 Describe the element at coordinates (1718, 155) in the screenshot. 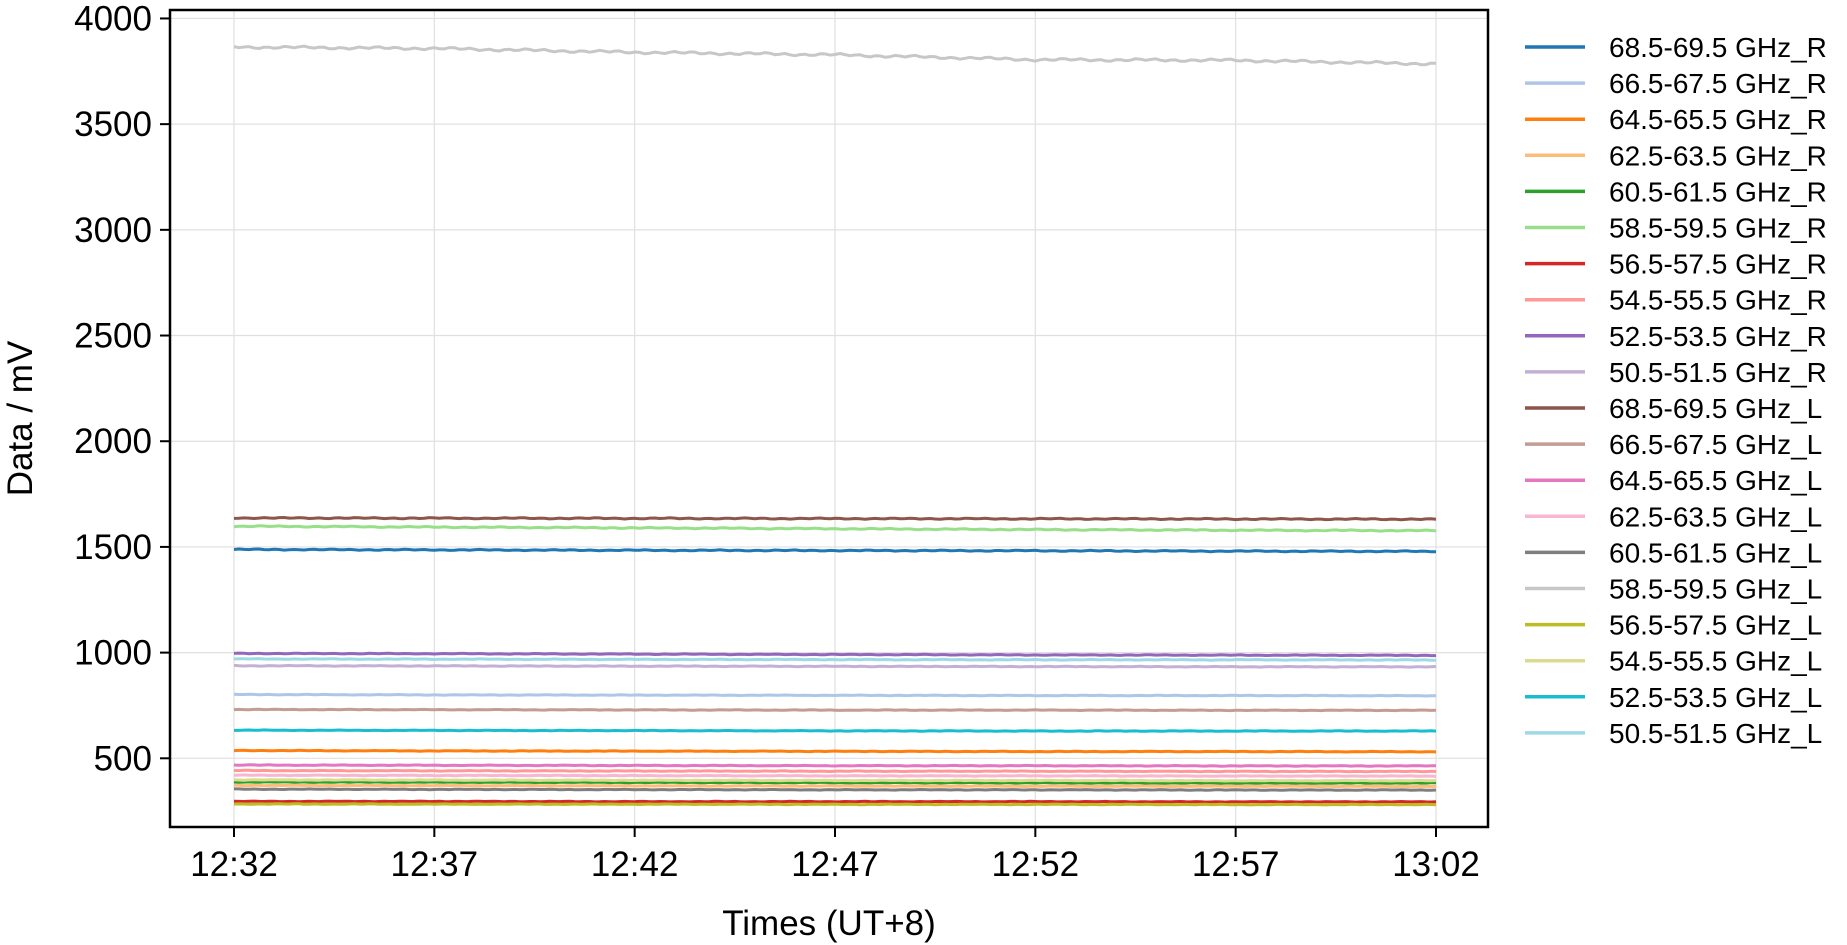

I see `legend-label: 62.5-63.5 GHz_R` at that location.